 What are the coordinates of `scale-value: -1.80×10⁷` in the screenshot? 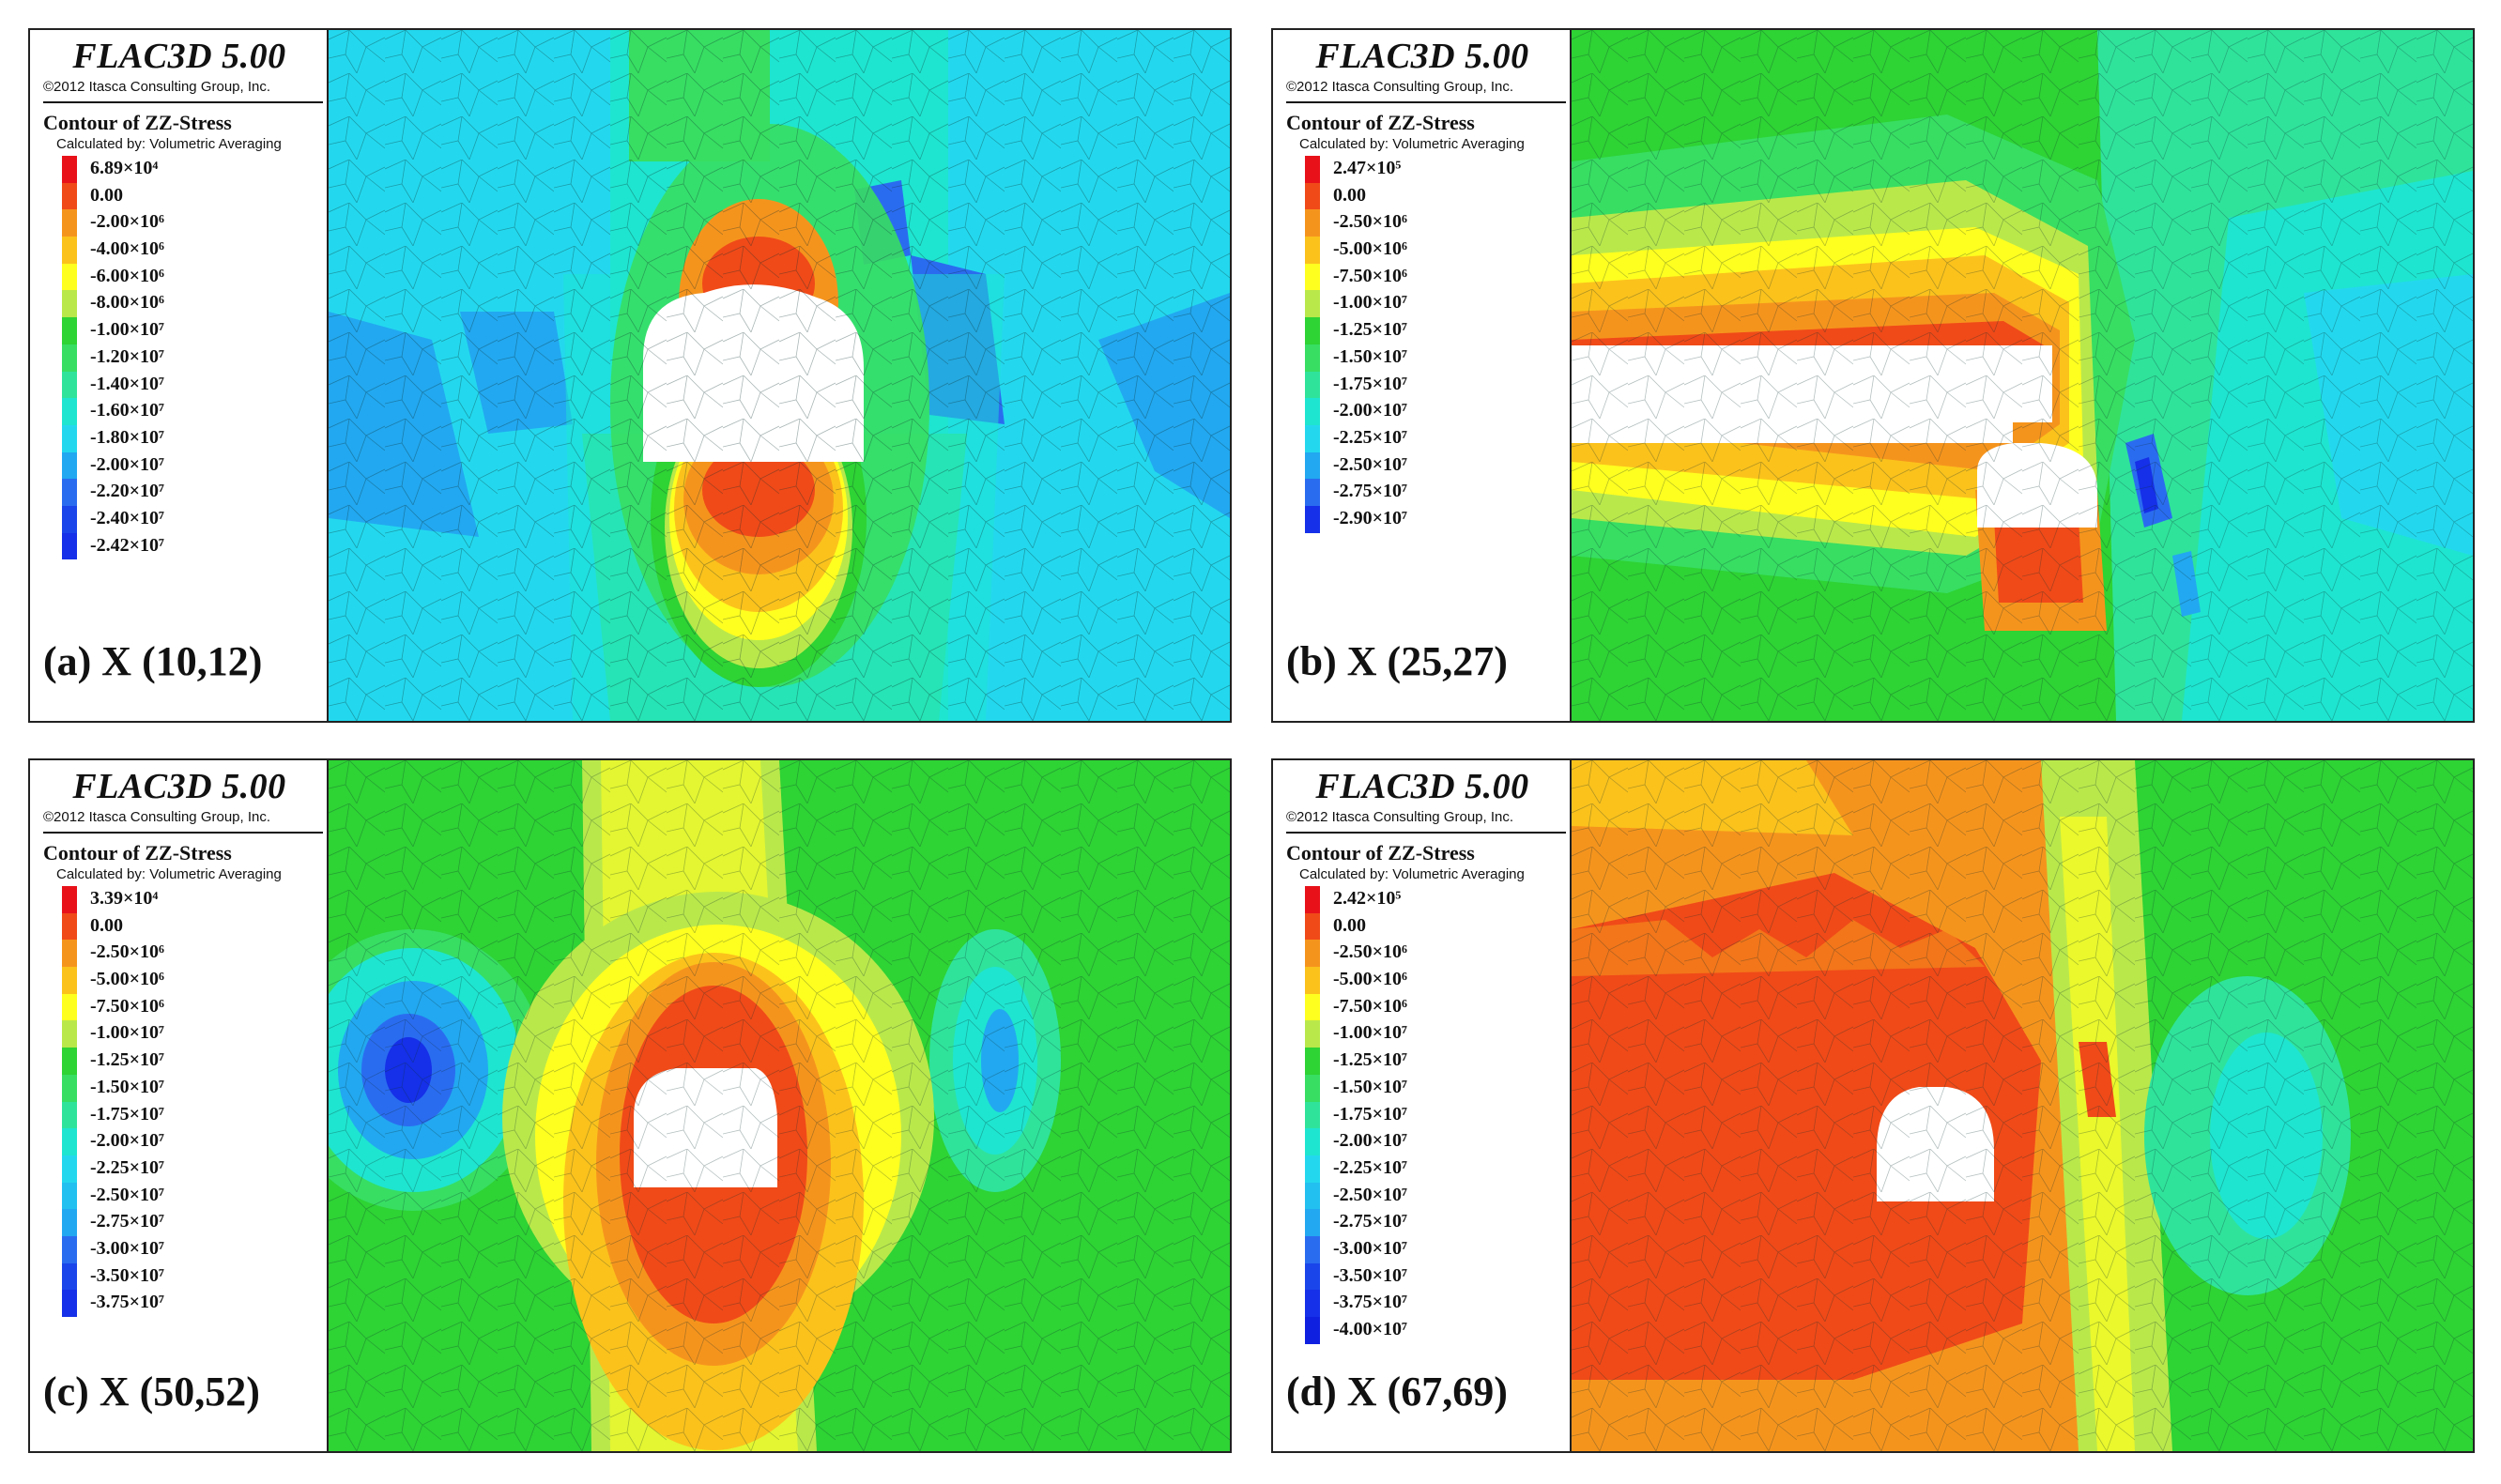 It's located at (128, 437).